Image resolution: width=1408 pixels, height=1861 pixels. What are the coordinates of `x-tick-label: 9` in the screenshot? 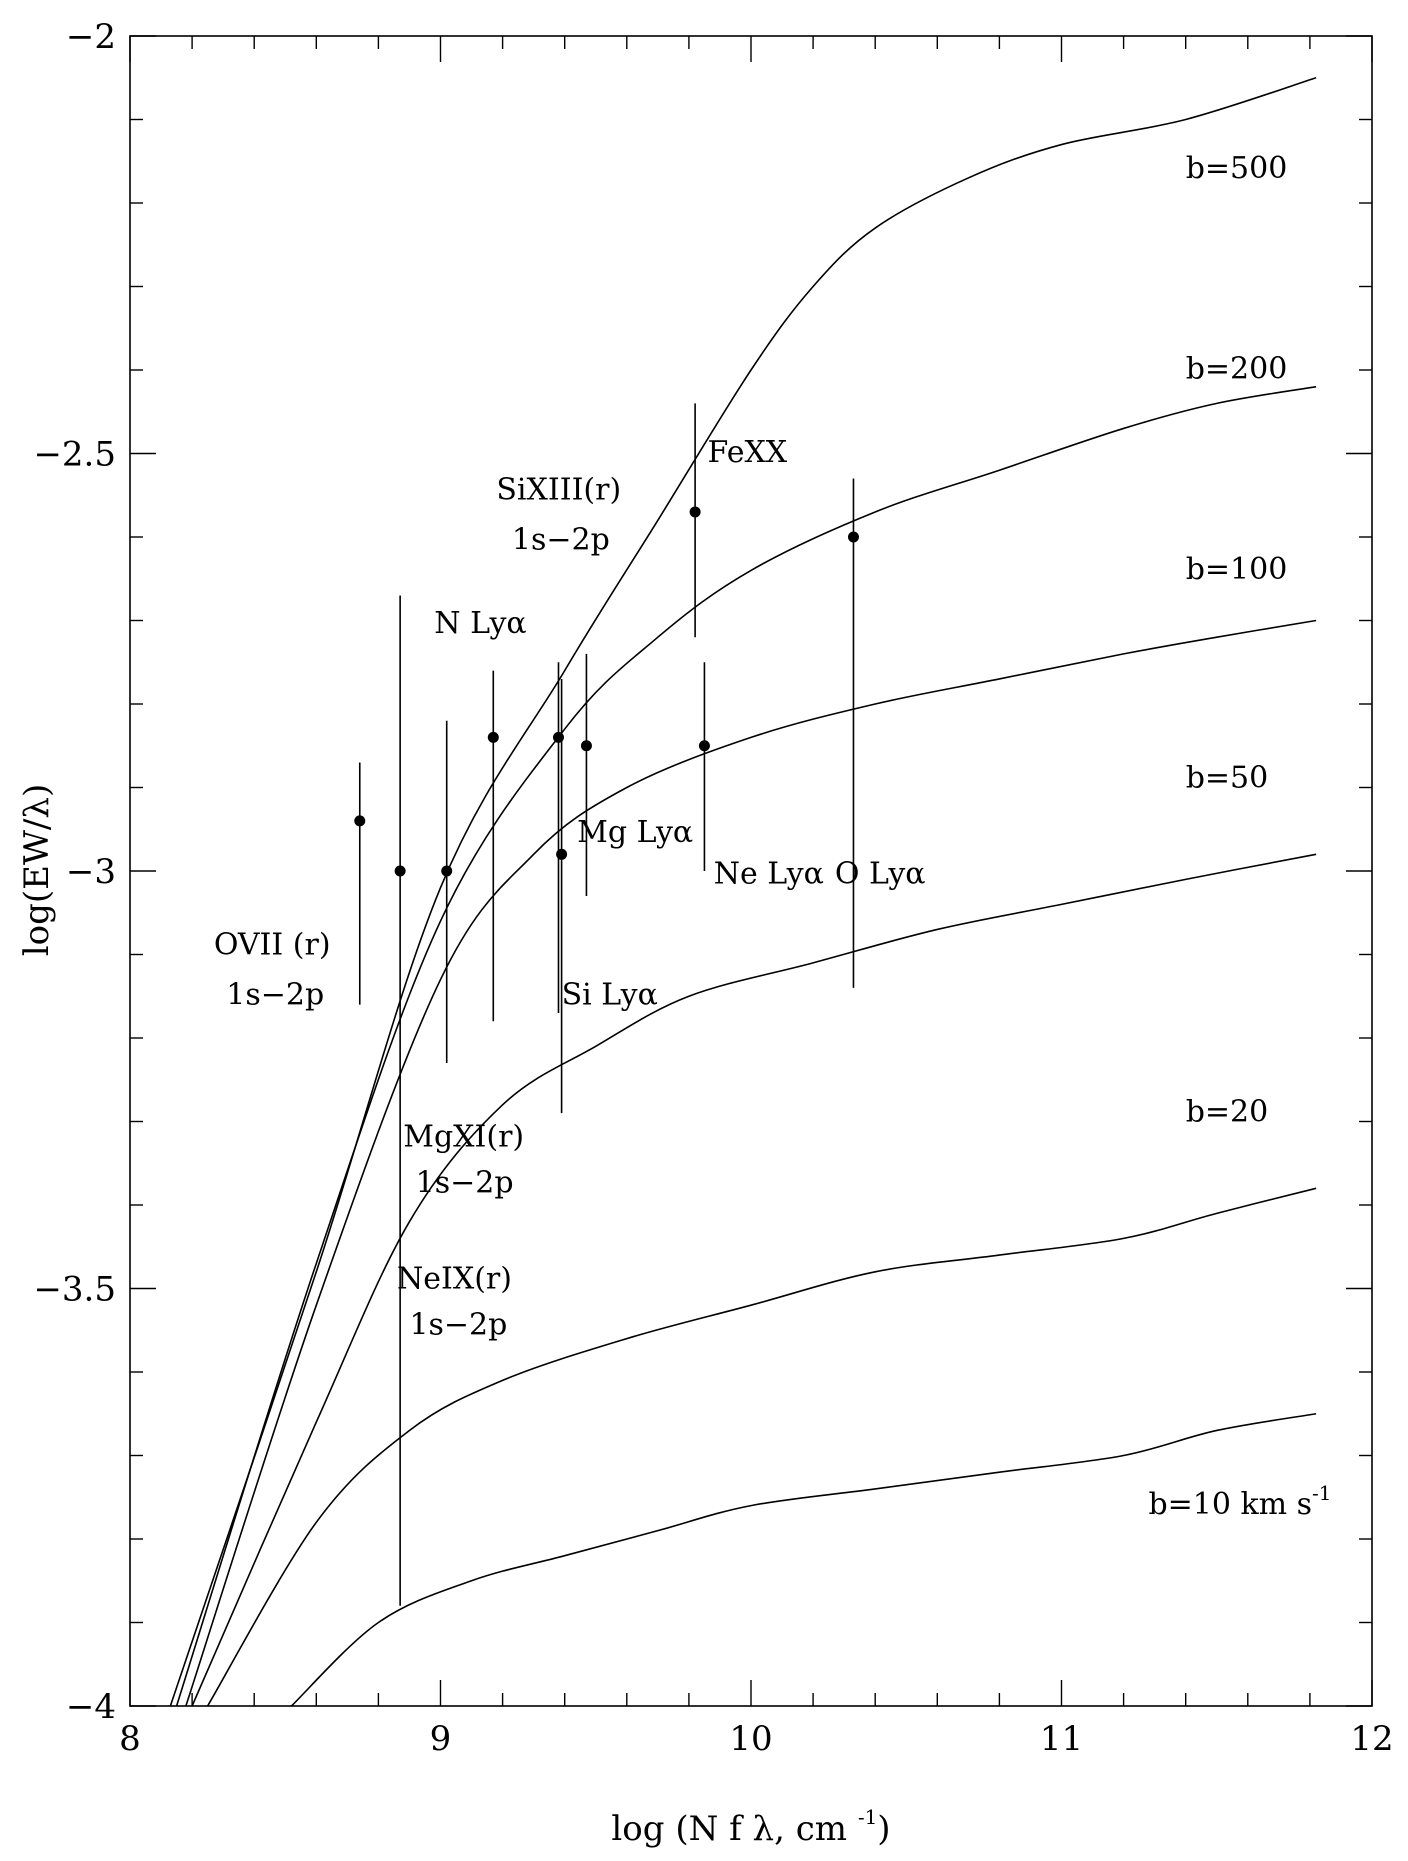 It's located at (441, 1739).